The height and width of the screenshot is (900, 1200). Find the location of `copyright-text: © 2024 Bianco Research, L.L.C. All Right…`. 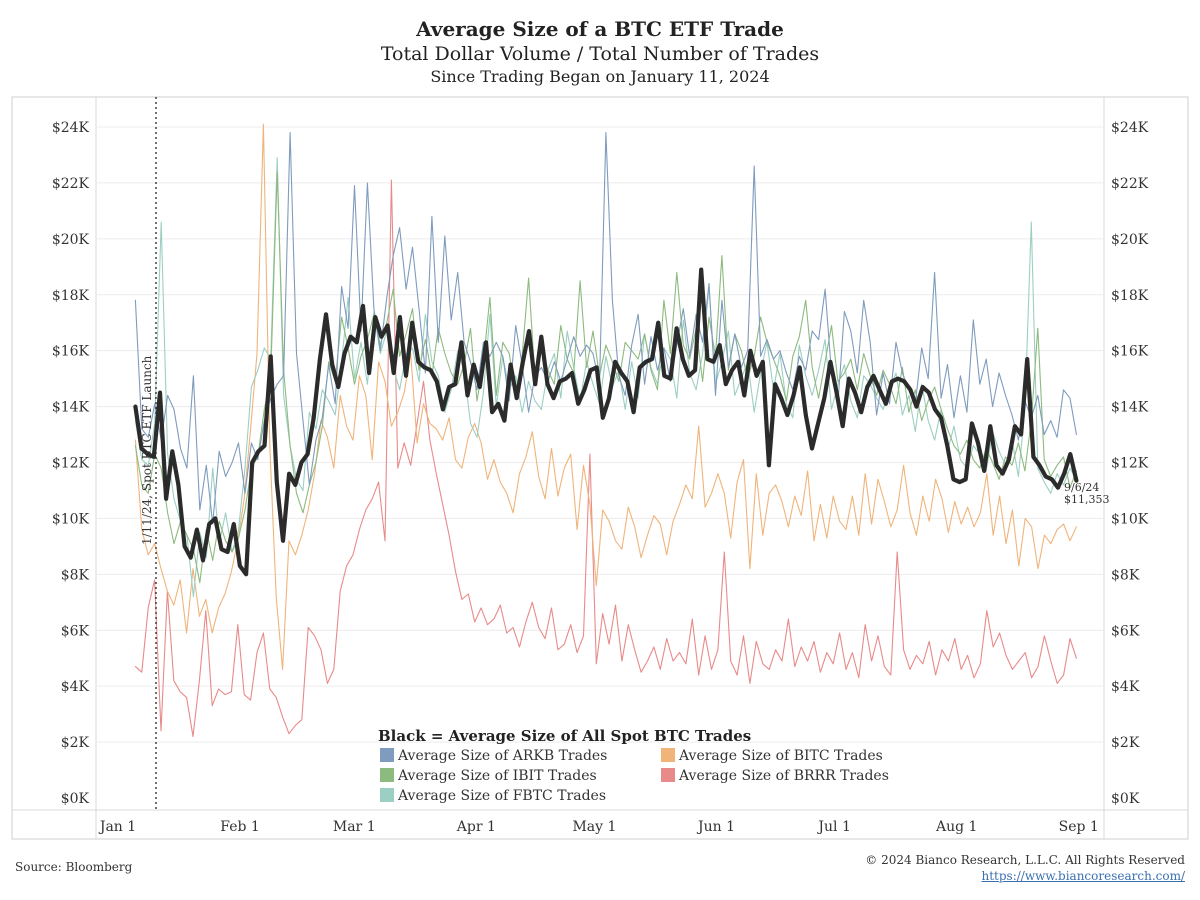

copyright-text: © 2024 Bianco Research, L.L.C. All Right… is located at coordinates (1025, 860).